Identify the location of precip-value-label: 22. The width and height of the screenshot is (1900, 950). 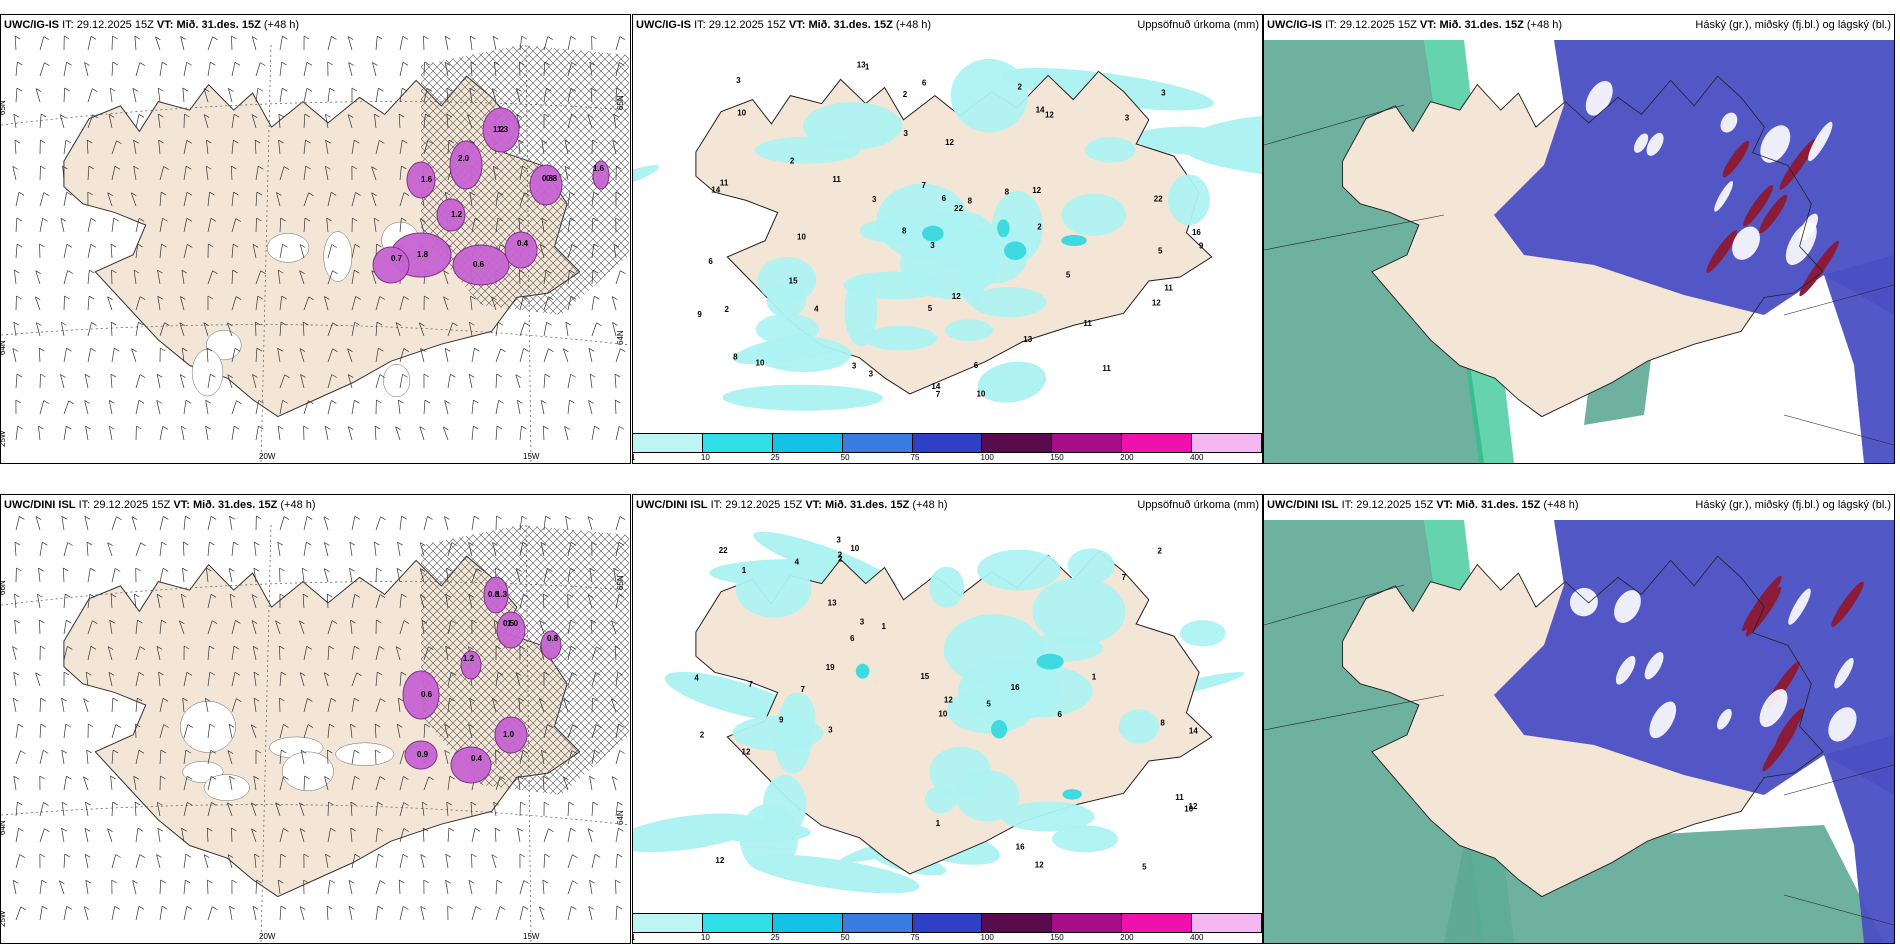
(958, 208).